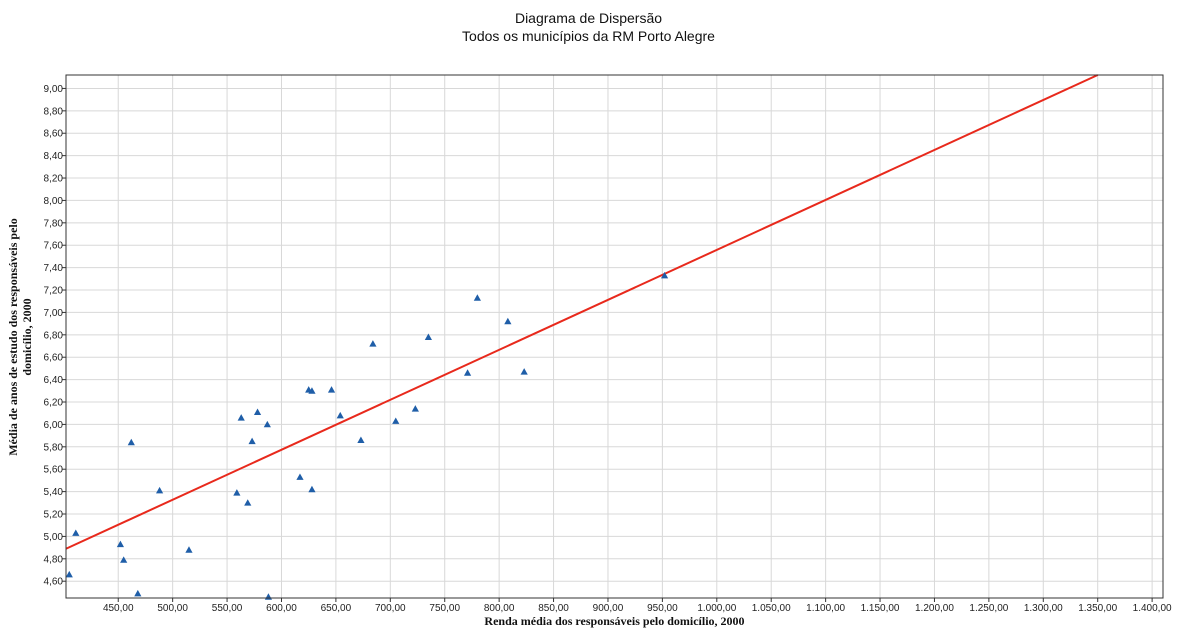 The height and width of the screenshot is (629, 1177). I want to click on y-tick-label: 6,60, so click(54, 358).